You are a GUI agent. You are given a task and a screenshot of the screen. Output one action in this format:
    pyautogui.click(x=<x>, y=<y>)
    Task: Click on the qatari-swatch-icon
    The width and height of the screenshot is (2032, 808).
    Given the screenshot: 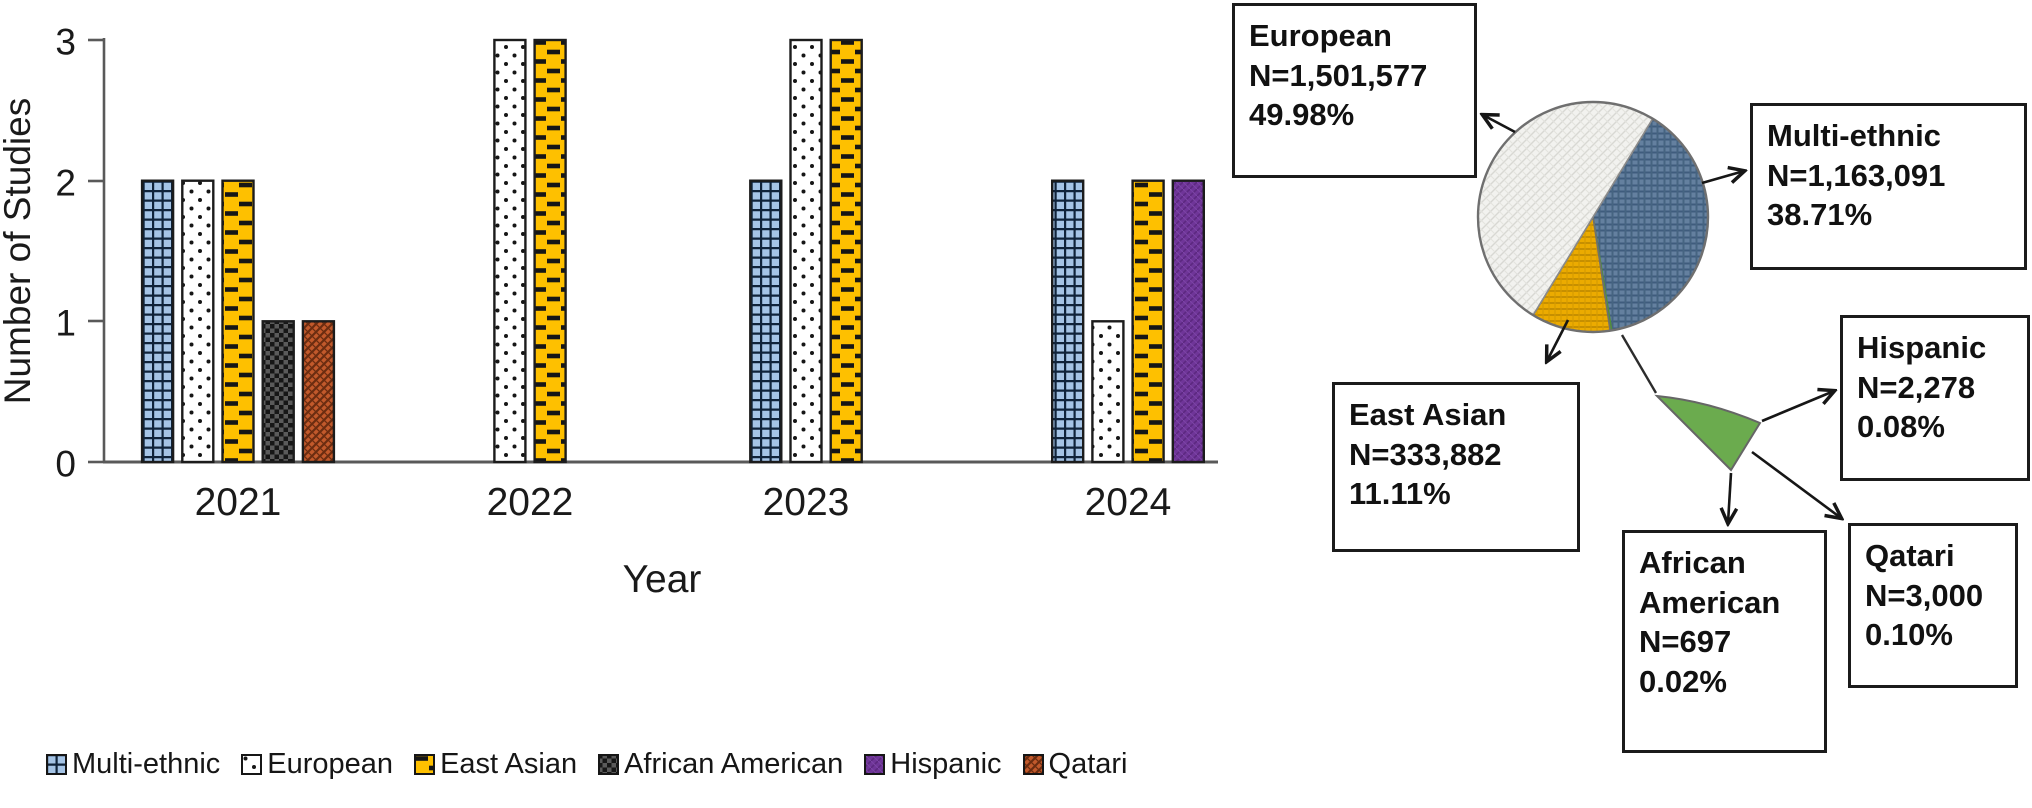 What is the action you would take?
    pyautogui.click(x=1033, y=764)
    